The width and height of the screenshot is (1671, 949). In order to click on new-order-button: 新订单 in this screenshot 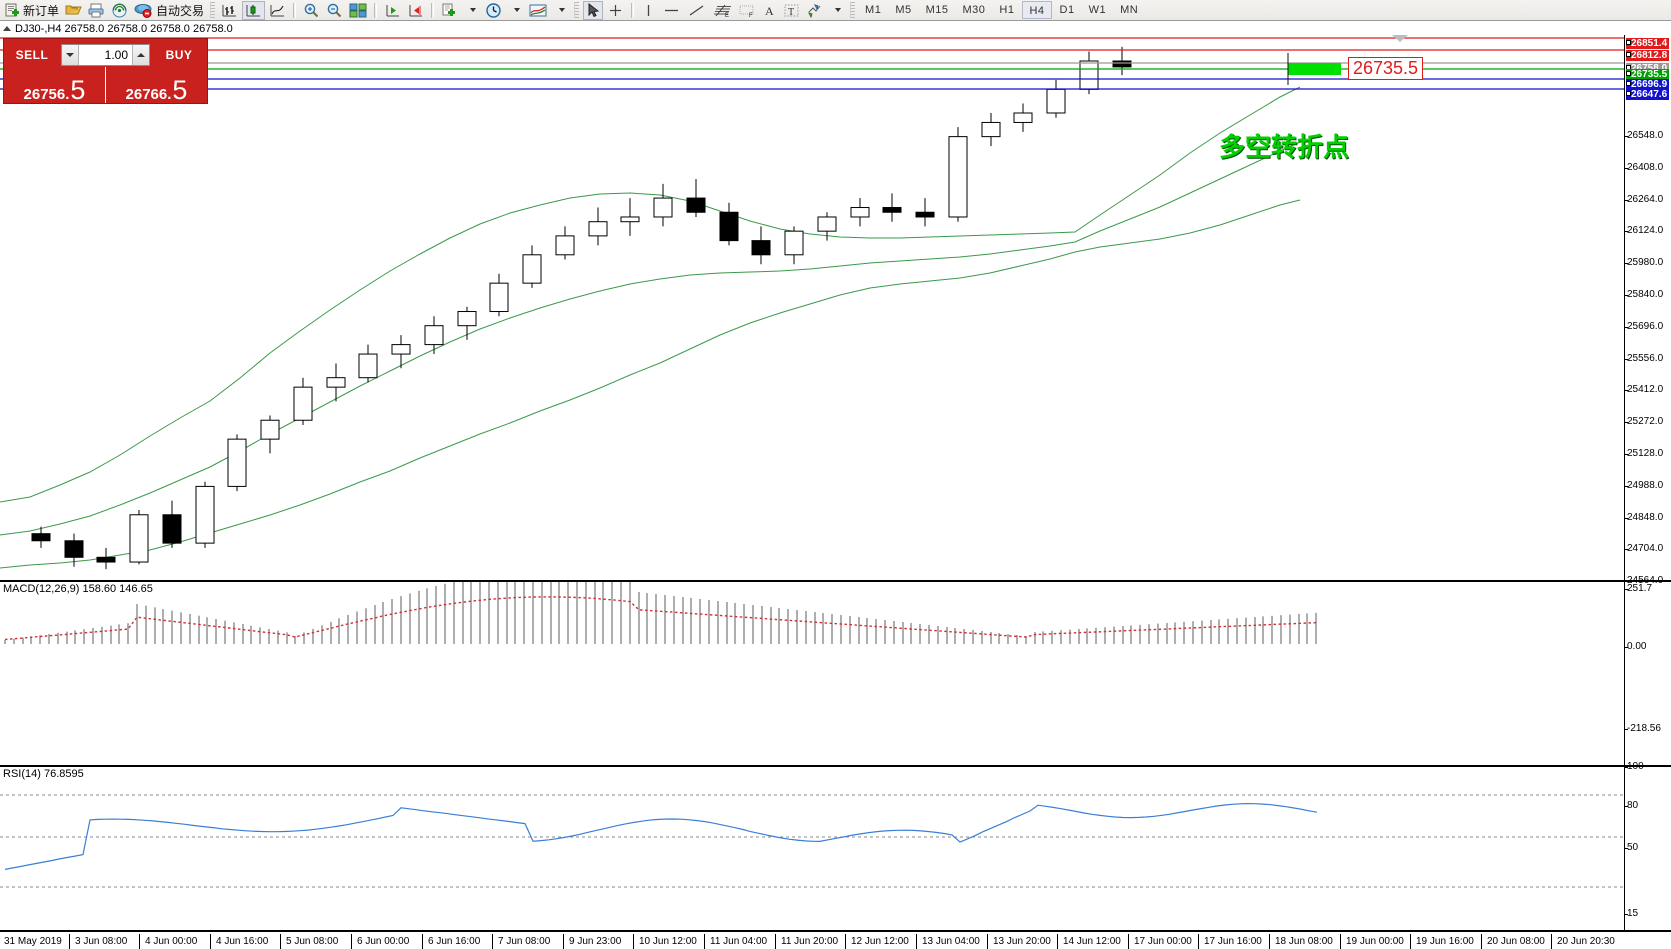, I will do `click(32, 10)`.